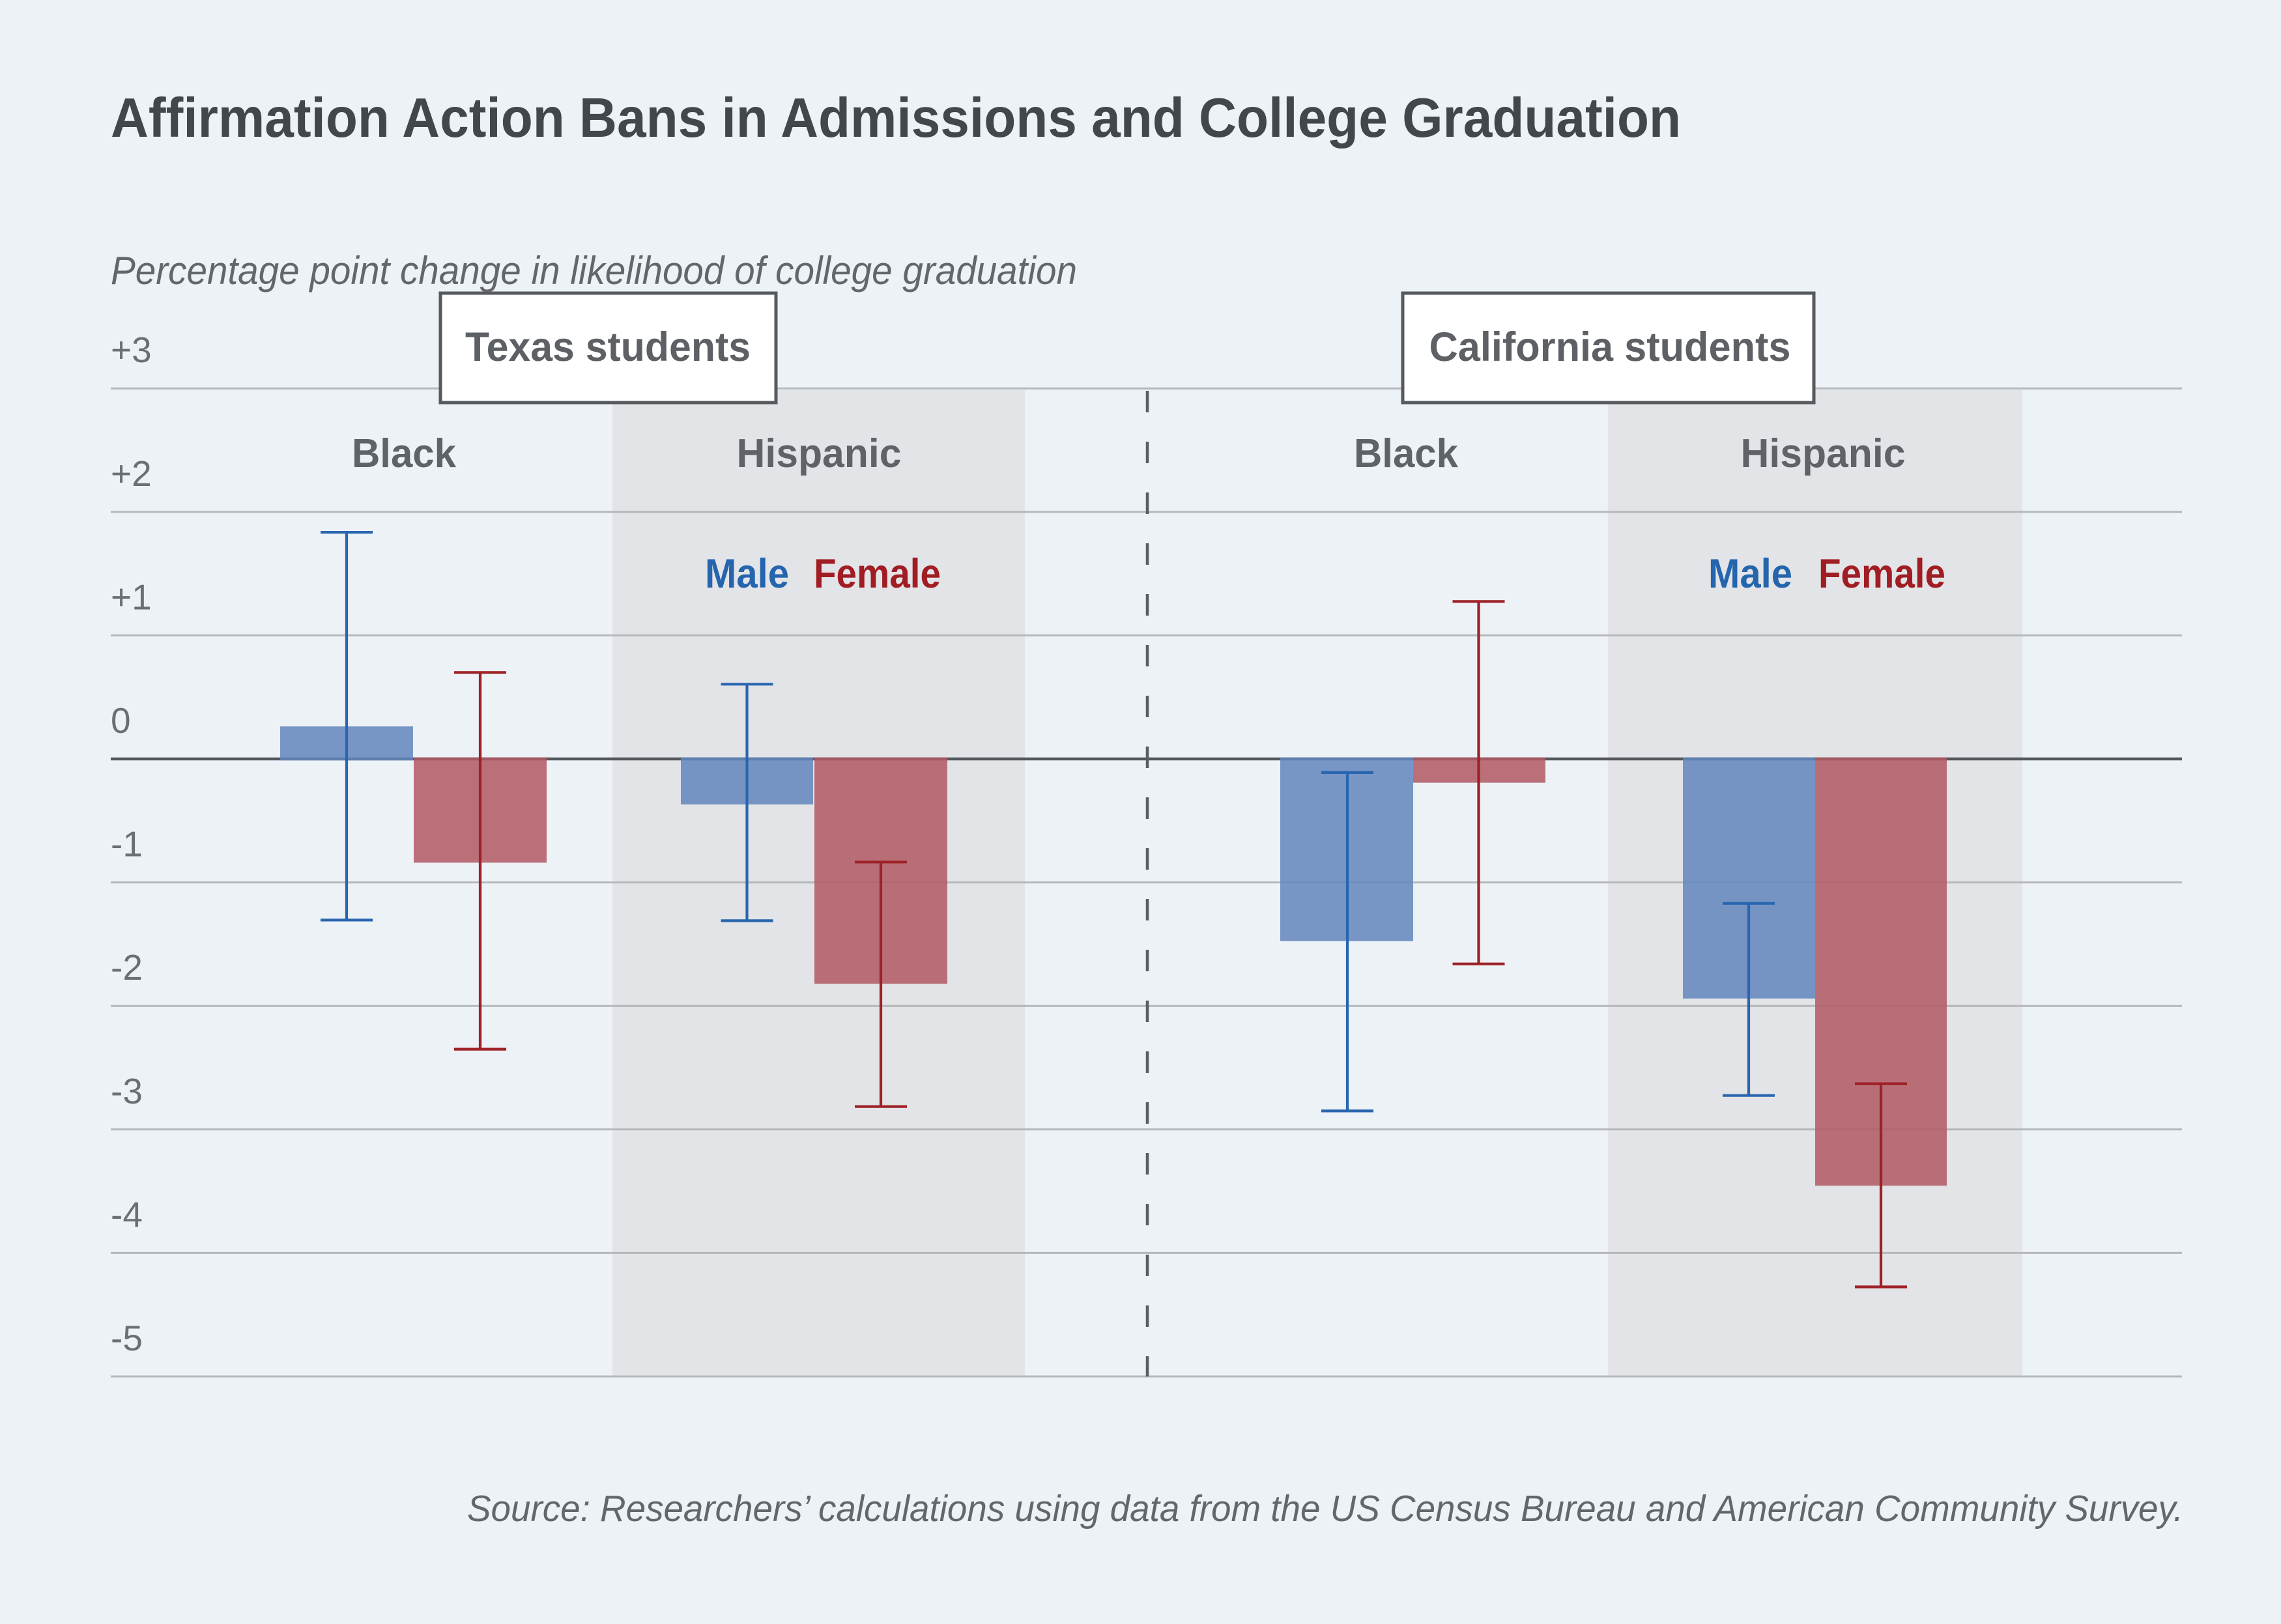 The image size is (2281, 1624). What do you see at coordinates (608, 347) in the screenshot?
I see `svg-text: Texas students` at bounding box center [608, 347].